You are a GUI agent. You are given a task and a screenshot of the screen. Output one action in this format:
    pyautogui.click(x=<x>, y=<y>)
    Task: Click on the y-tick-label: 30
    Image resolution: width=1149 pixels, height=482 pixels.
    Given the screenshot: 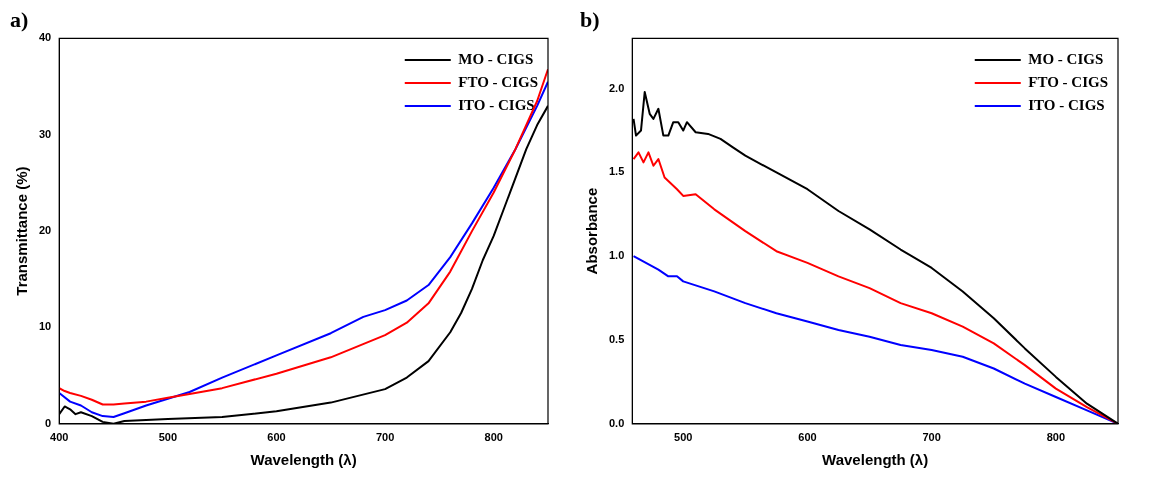 What is the action you would take?
    pyautogui.click(x=45, y=133)
    